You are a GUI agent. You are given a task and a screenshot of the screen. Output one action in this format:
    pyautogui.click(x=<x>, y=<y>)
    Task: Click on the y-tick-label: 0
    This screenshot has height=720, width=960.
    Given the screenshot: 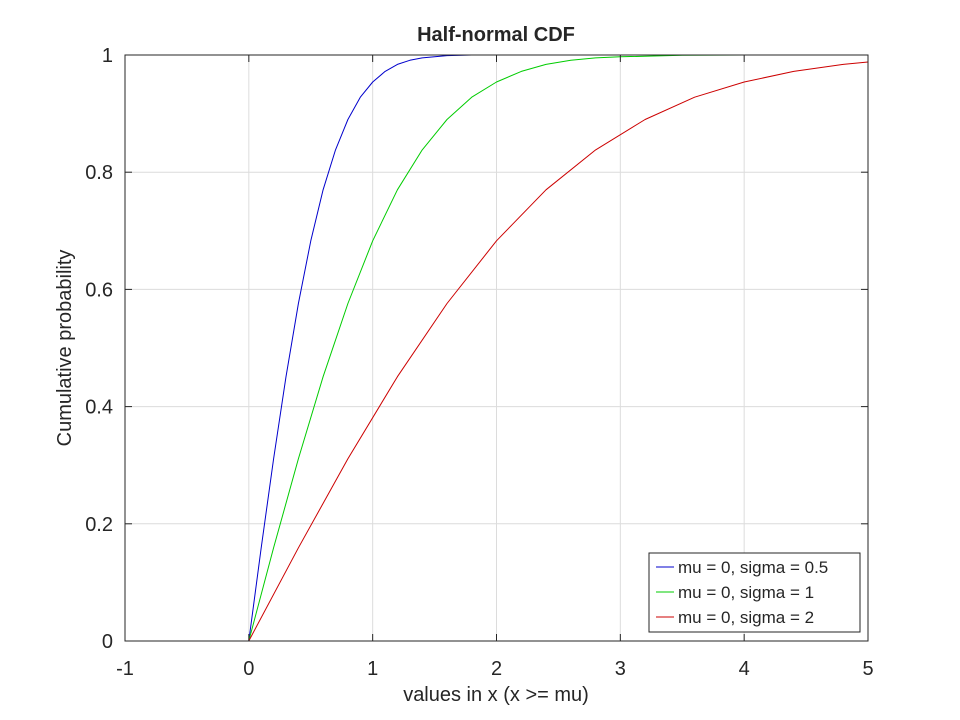 What is the action you would take?
    pyautogui.click(x=107, y=642)
    